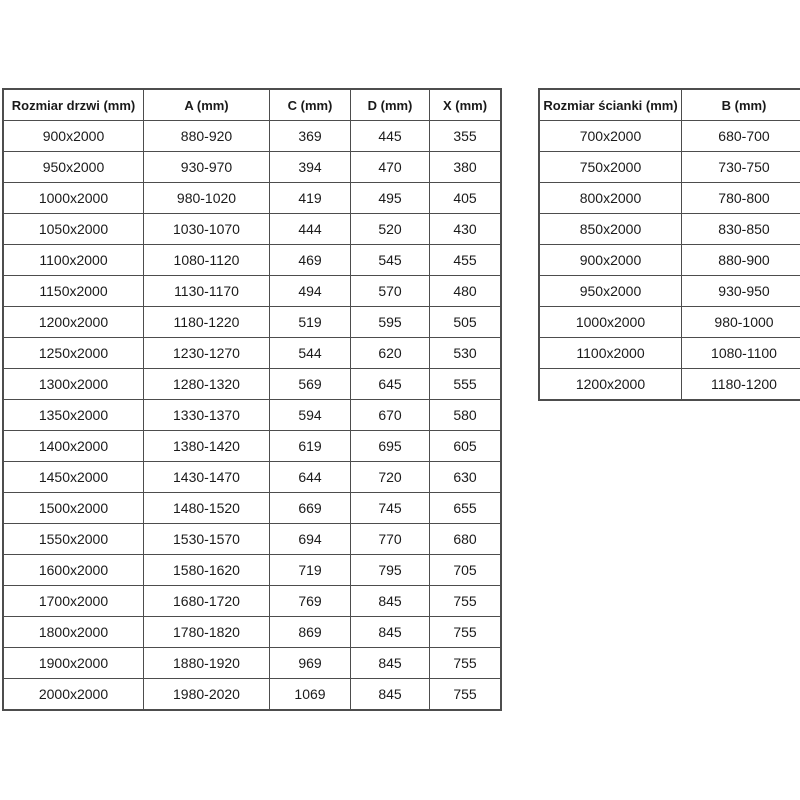 This screenshot has width=800, height=800. Describe the element at coordinates (610, 291) in the screenshot. I see `table-cell: 950x2000` at that location.